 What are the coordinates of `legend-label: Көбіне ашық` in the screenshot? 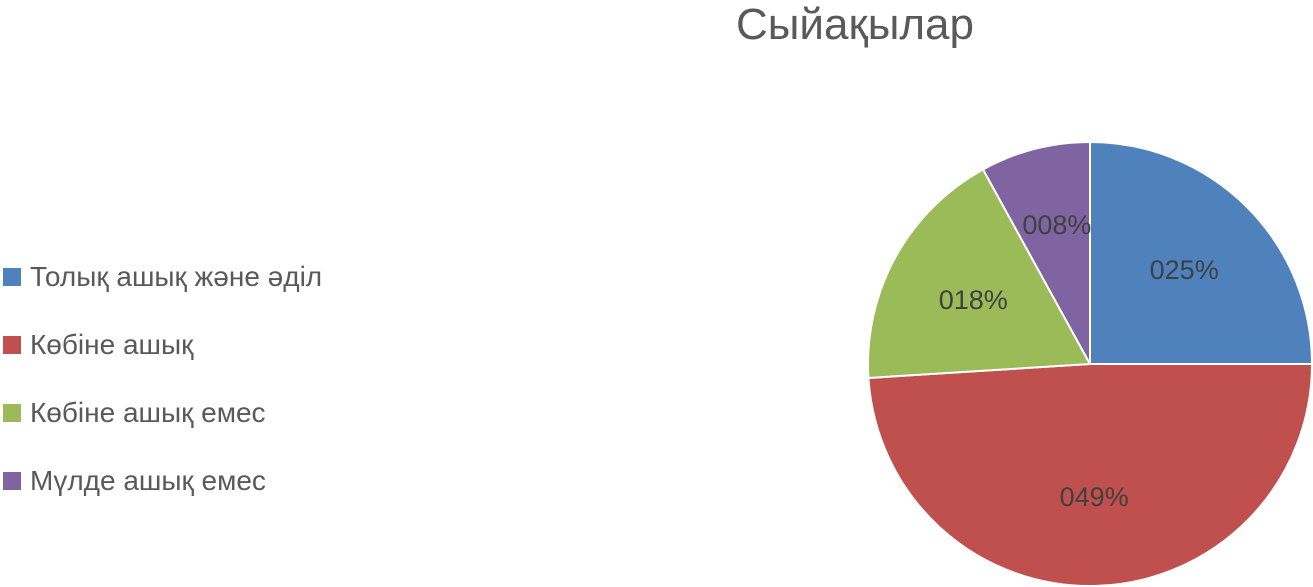 It's located at (112, 344).